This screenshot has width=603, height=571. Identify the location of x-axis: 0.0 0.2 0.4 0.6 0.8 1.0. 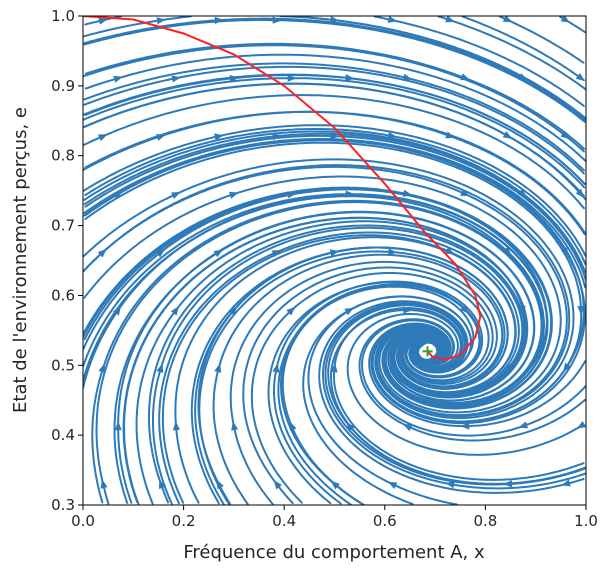
(334, 517).